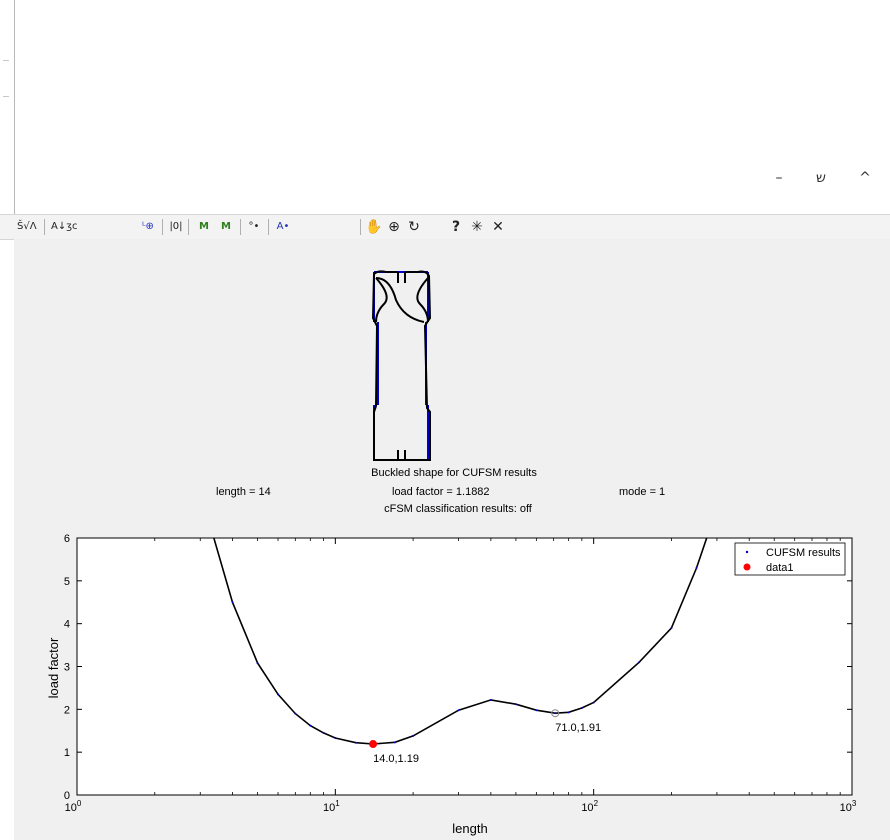 This screenshot has height=840, width=890. Describe the element at coordinates (73, 806) in the screenshot. I see `x-tick-label: 10⁰` at that location.